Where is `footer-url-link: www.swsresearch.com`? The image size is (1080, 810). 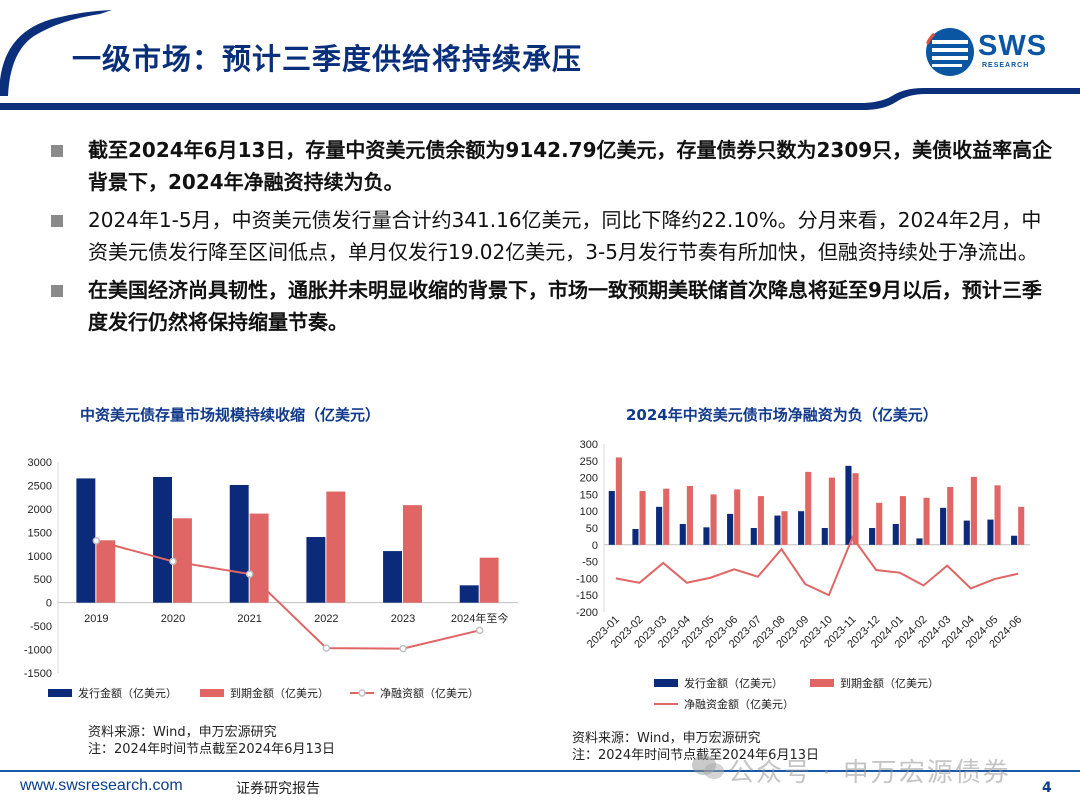 footer-url-link: www.swsresearch.com is located at coordinates (101, 785).